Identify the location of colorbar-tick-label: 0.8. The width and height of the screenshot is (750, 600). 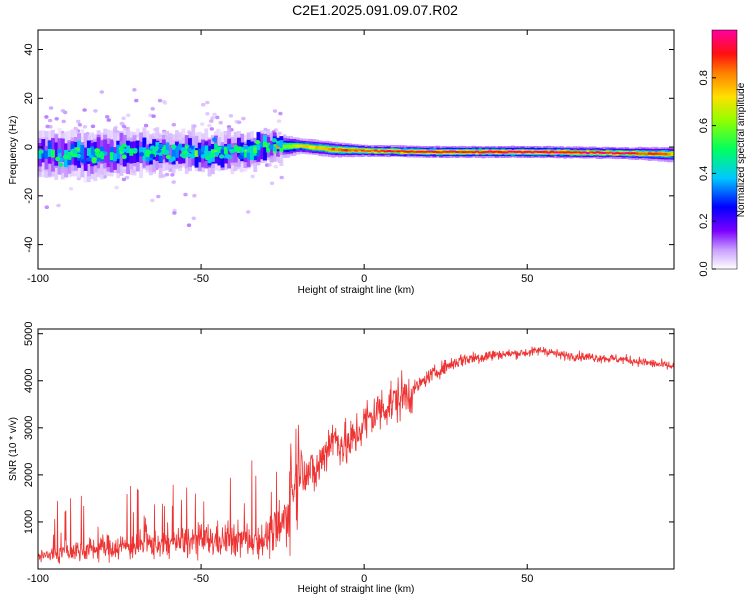
(704, 77).